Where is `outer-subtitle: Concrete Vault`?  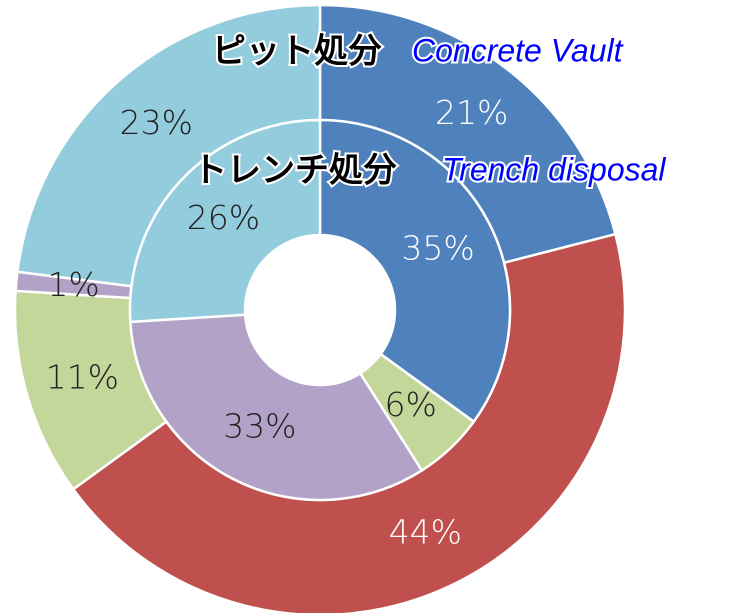
outer-subtitle: Concrete Vault is located at coordinates (518, 50).